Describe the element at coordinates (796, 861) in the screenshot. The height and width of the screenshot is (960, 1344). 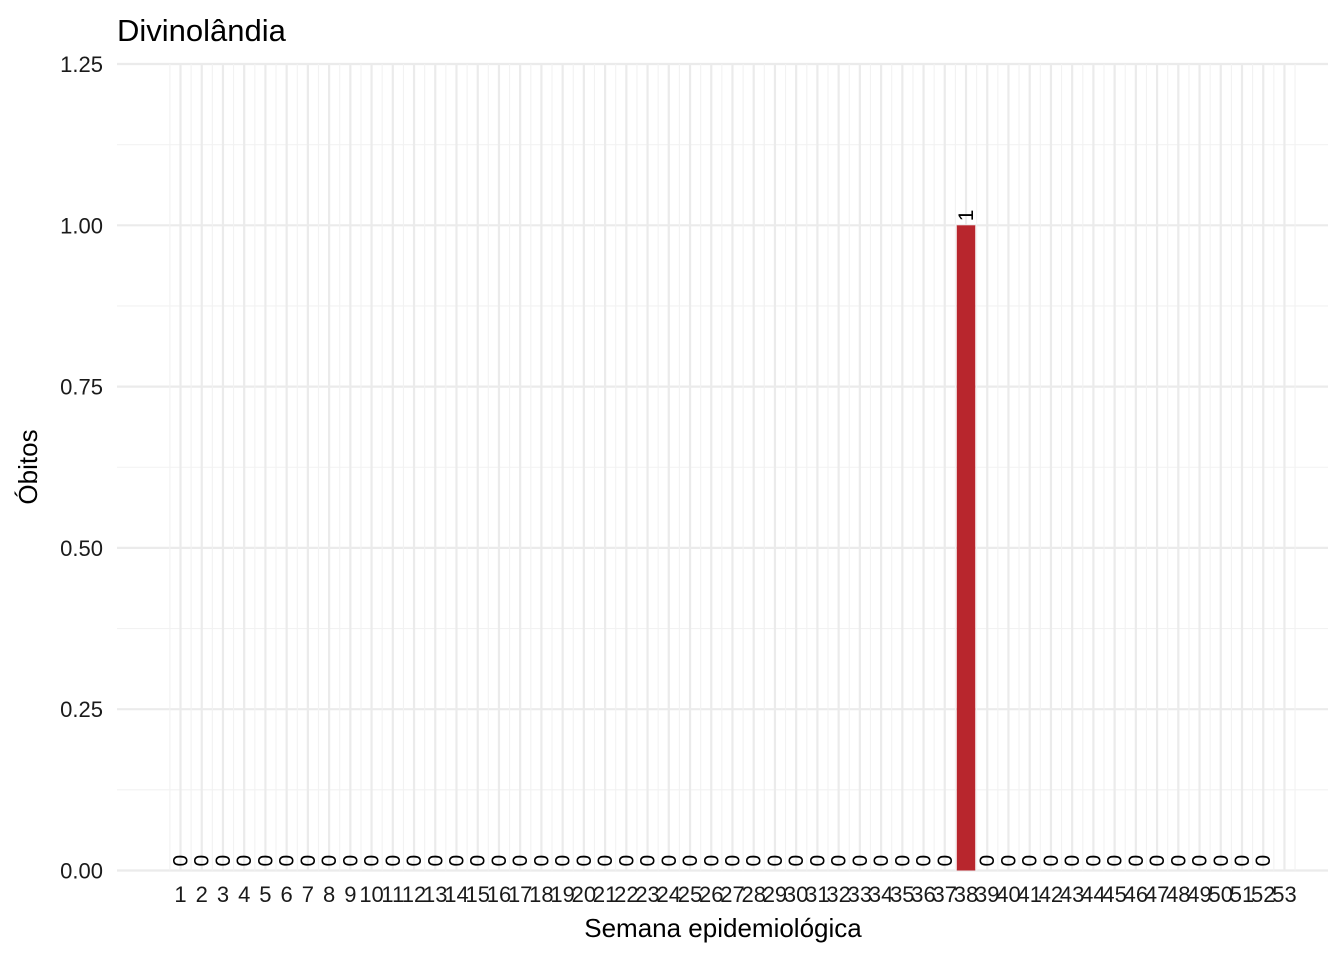
I see `data-label-week-30: 0` at that location.